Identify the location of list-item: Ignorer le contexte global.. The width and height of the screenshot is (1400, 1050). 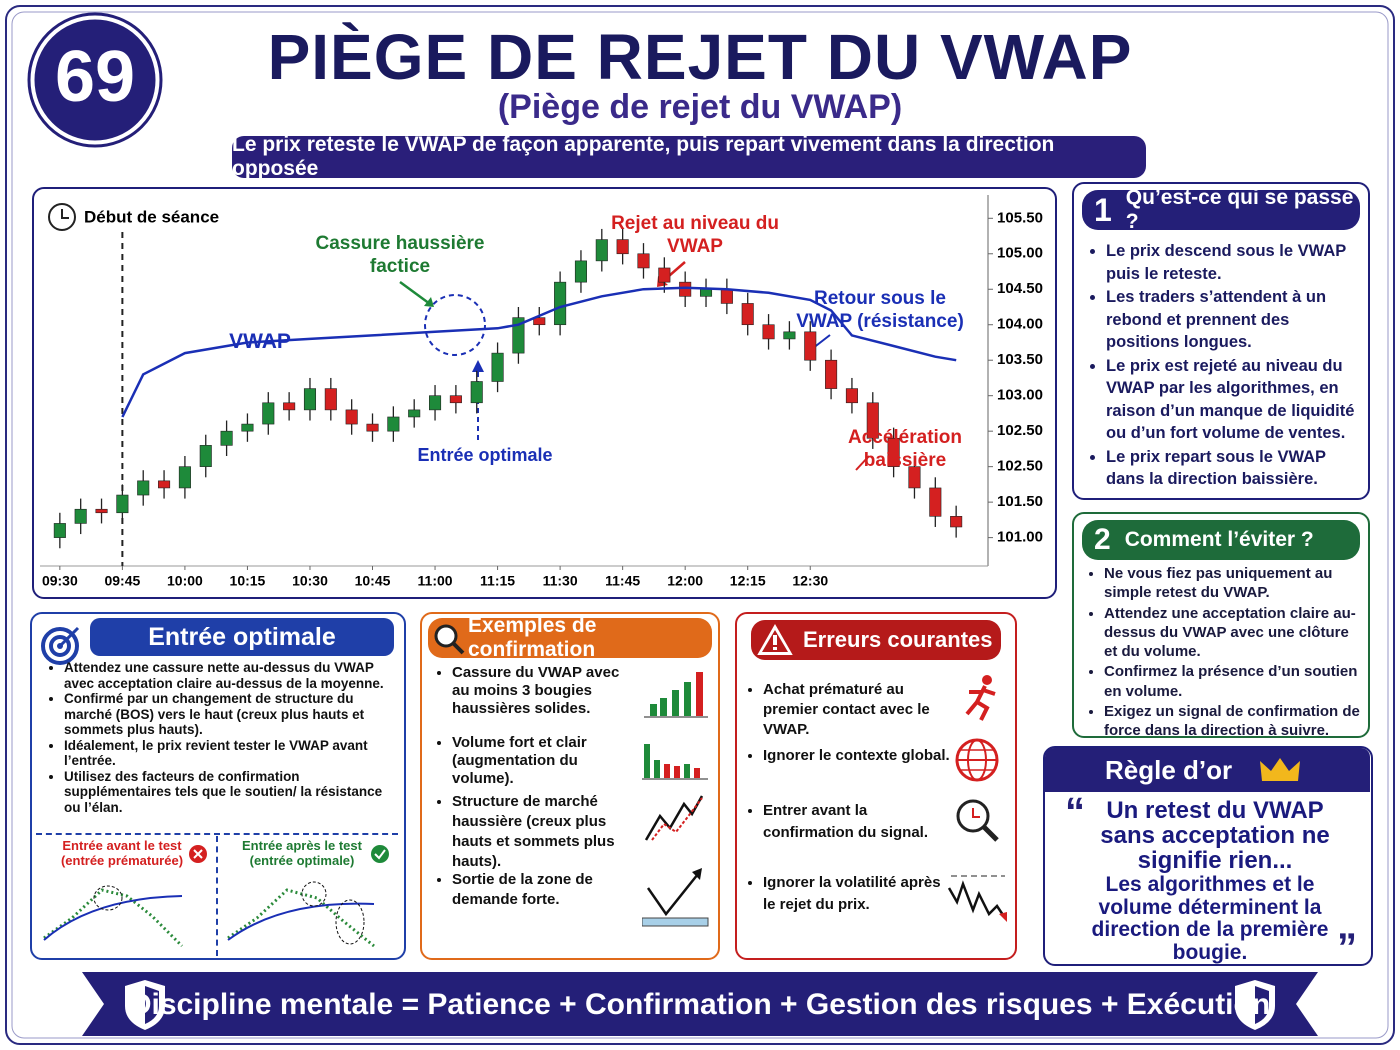
(858, 756).